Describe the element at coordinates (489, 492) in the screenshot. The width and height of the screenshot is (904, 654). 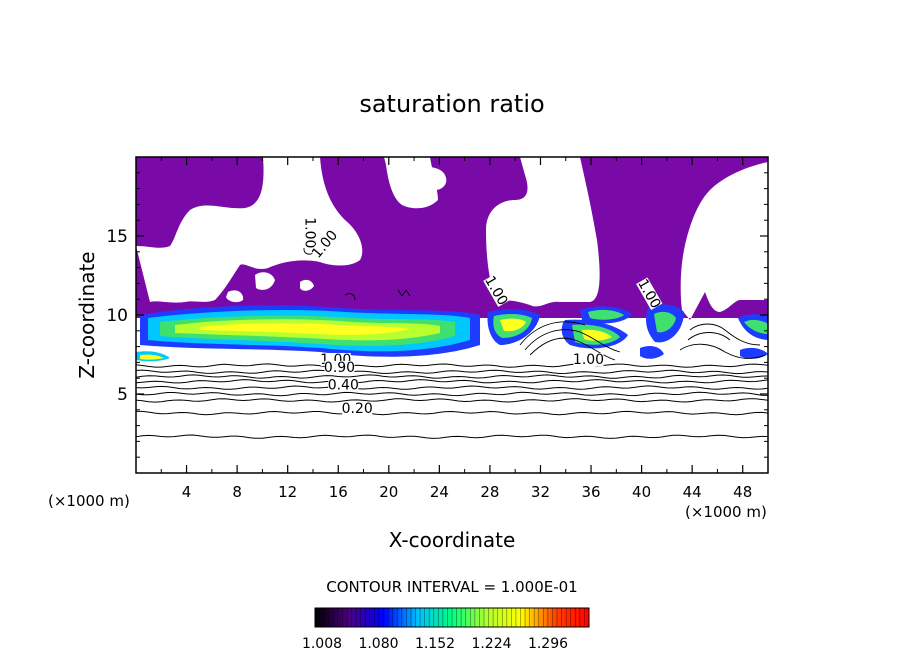
I see `x-tick-label: 28` at that location.